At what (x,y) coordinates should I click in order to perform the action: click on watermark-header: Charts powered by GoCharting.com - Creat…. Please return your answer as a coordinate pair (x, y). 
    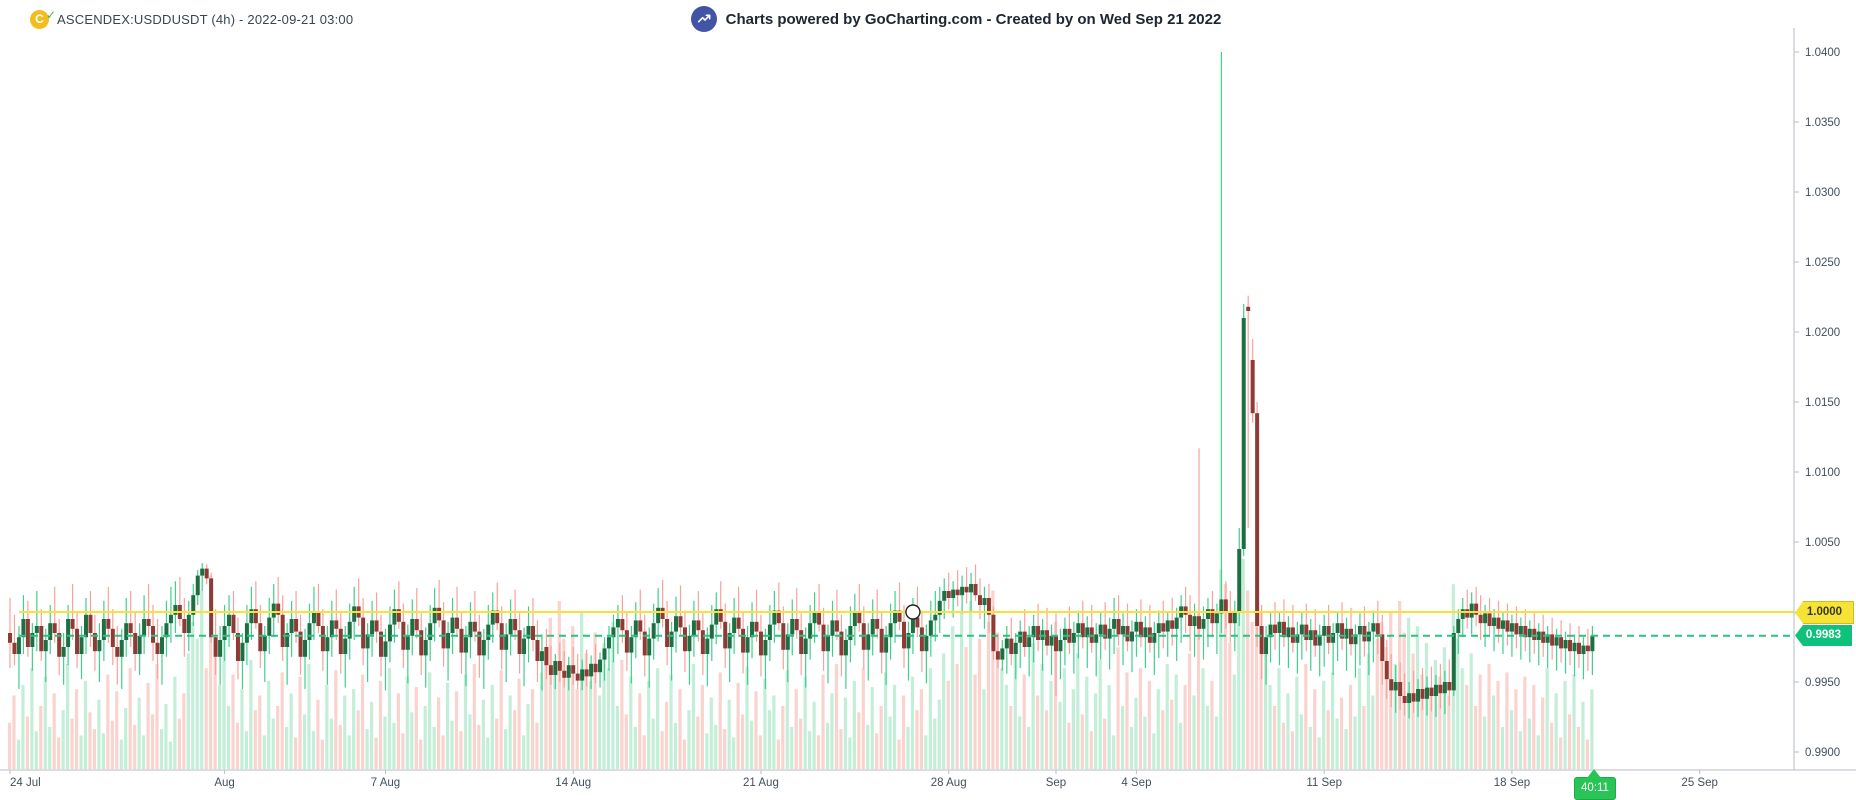
    Looking at the image, I should click on (928, 19).